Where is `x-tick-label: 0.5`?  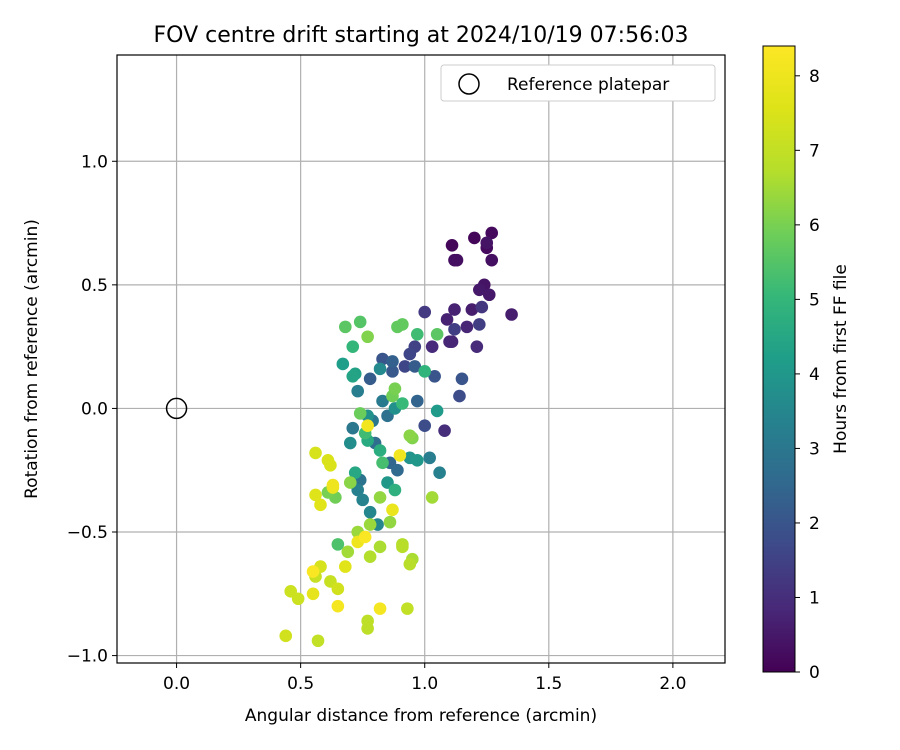 x-tick-label: 0.5 is located at coordinates (300, 684).